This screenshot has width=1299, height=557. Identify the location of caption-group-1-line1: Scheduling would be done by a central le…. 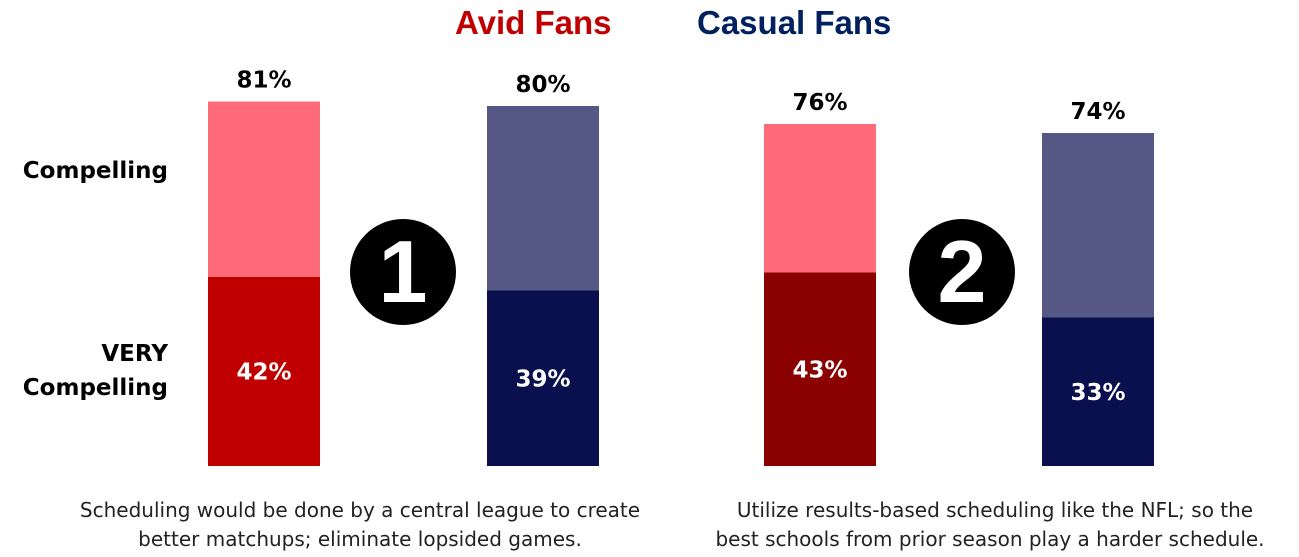
(360, 510).